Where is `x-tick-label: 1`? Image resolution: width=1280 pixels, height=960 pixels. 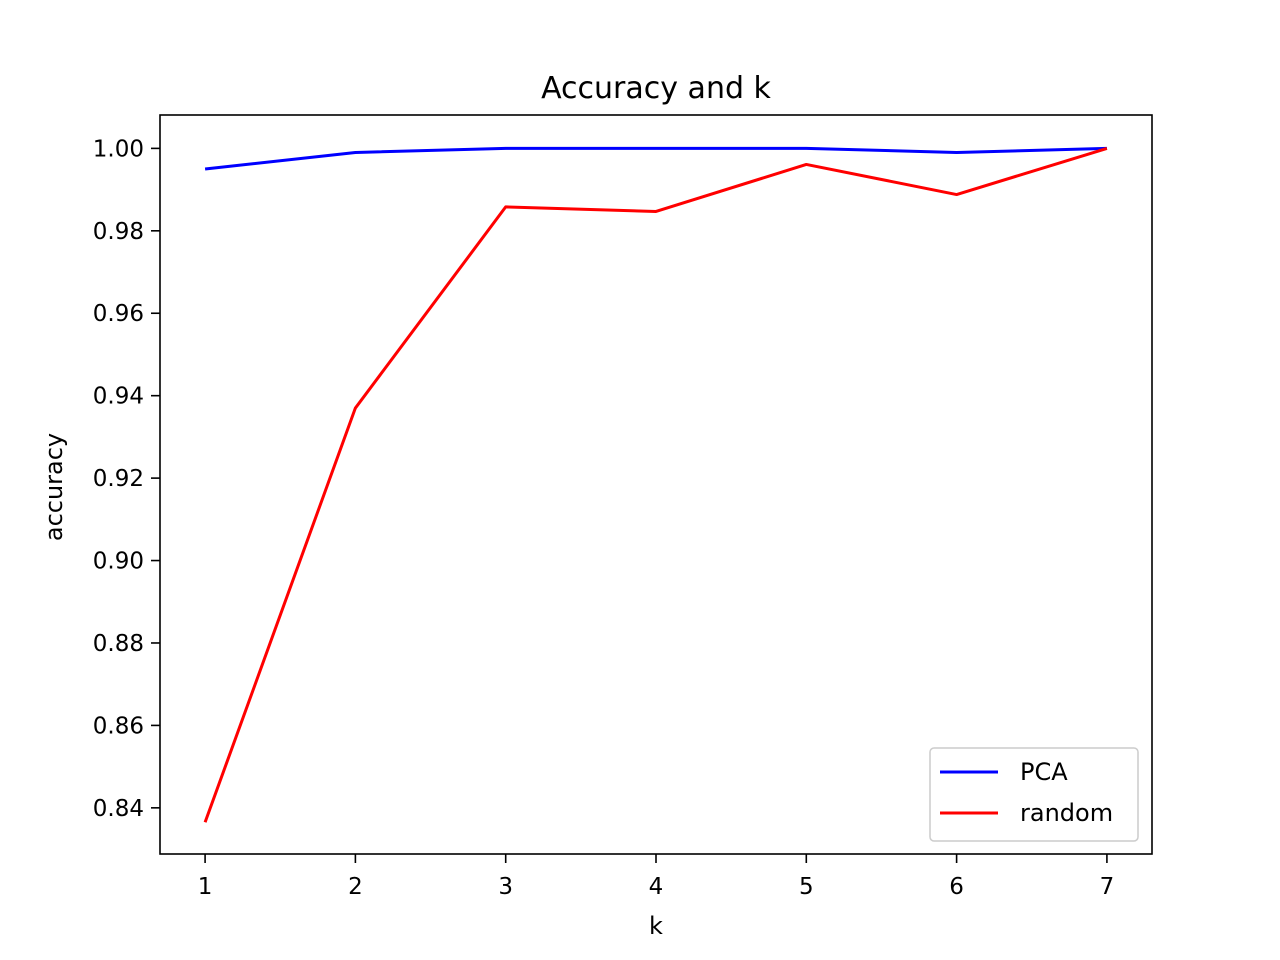 x-tick-label: 1 is located at coordinates (205, 887).